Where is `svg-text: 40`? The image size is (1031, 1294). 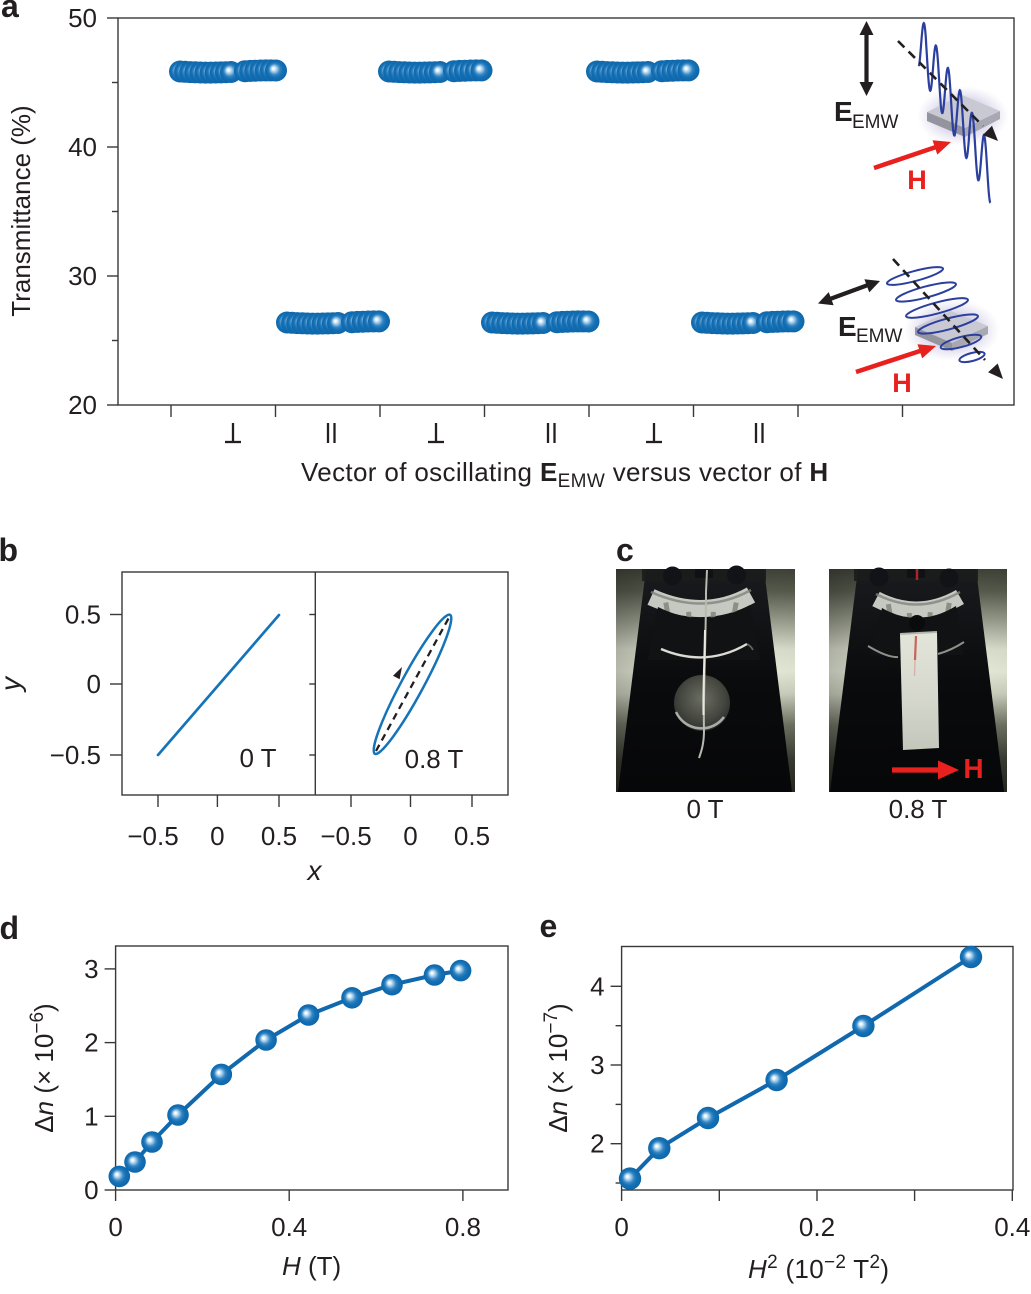 svg-text: 40 is located at coordinates (82, 147).